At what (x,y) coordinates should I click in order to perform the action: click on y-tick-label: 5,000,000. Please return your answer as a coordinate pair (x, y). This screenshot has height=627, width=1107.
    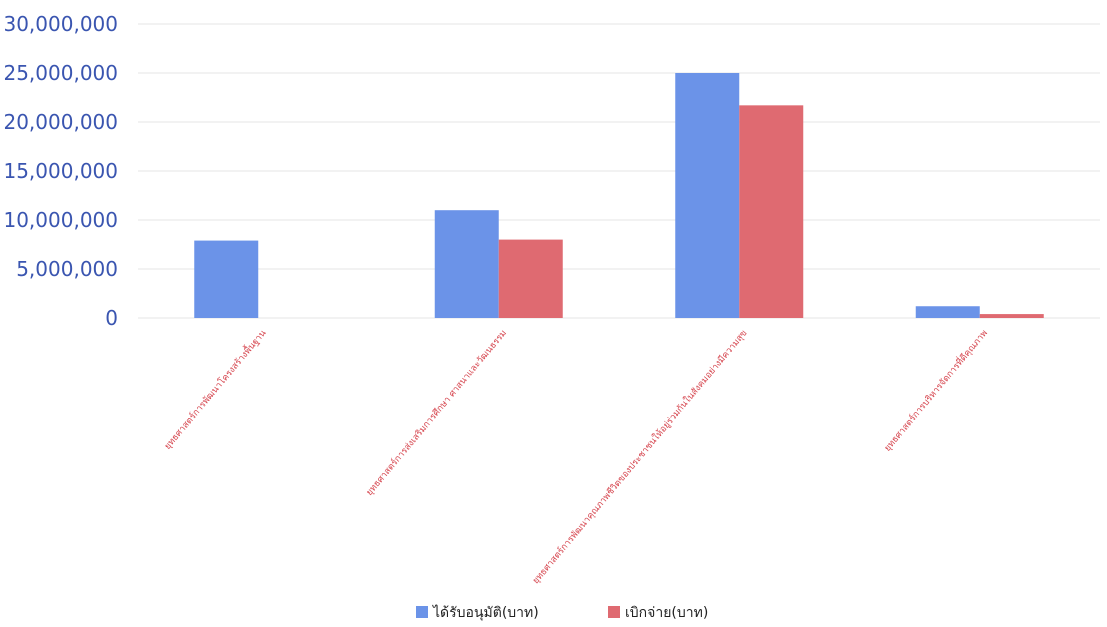
    Looking at the image, I should click on (67, 269).